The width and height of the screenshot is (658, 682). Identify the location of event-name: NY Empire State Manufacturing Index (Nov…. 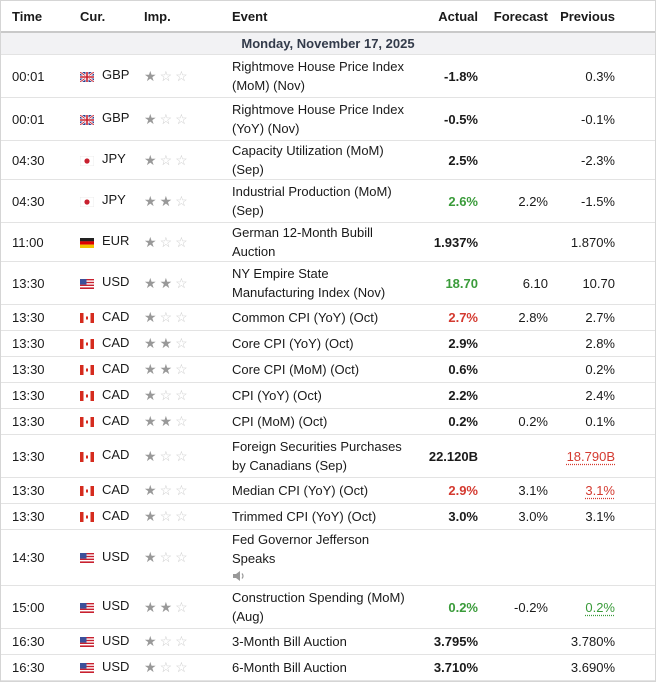
(320, 283).